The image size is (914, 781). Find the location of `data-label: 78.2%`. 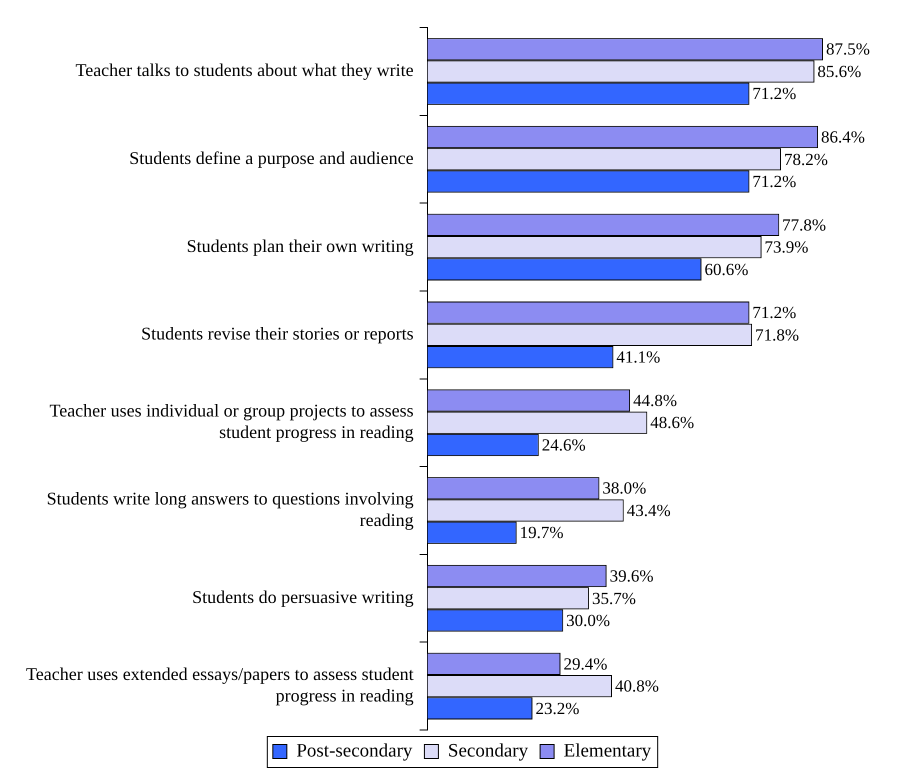

data-label: 78.2% is located at coordinates (806, 159).